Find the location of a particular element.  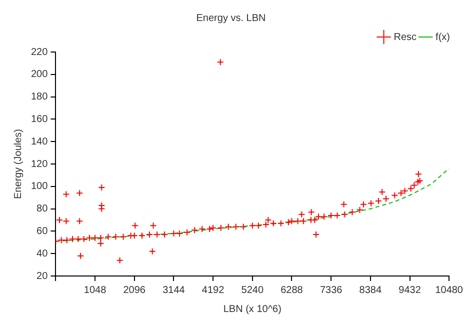

chart-title: Energy vs. LBN is located at coordinates (231, 18).